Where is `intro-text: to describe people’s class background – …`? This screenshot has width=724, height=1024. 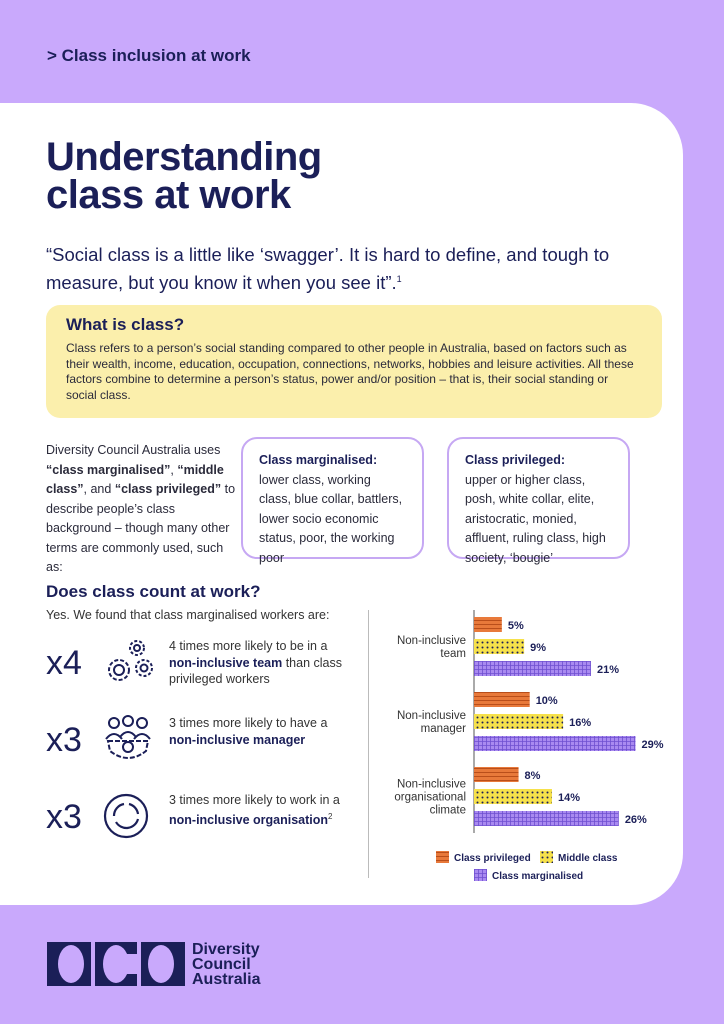 intro-text: to describe people’s class background – … is located at coordinates (141, 528).